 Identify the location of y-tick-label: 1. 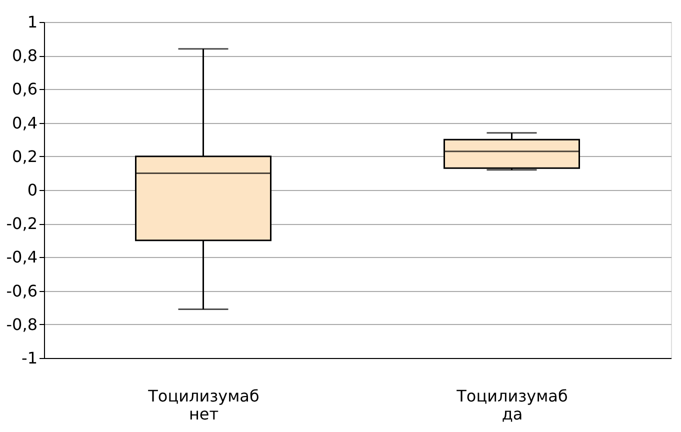
(32, 22).